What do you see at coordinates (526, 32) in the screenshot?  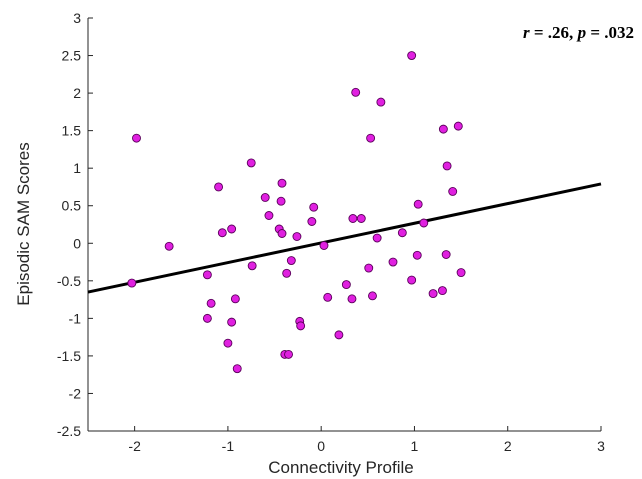 I see `r-symbol: r` at bounding box center [526, 32].